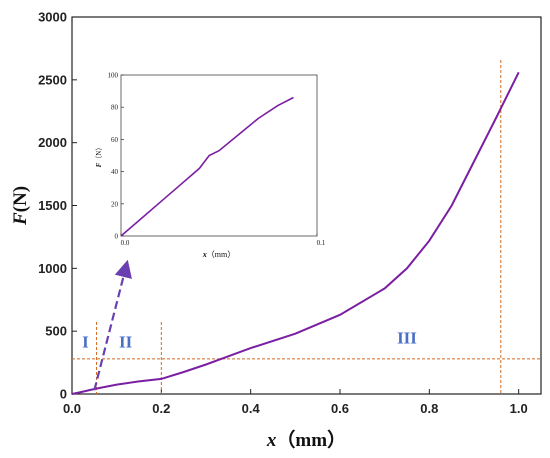  Describe the element at coordinates (519, 408) in the screenshot. I see `x-tick-label: 1.0` at that location.